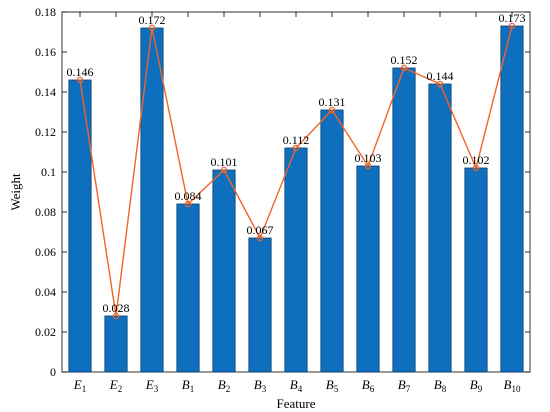  Describe the element at coordinates (152, 20) in the screenshot. I see `data-label: 0.172` at that location.